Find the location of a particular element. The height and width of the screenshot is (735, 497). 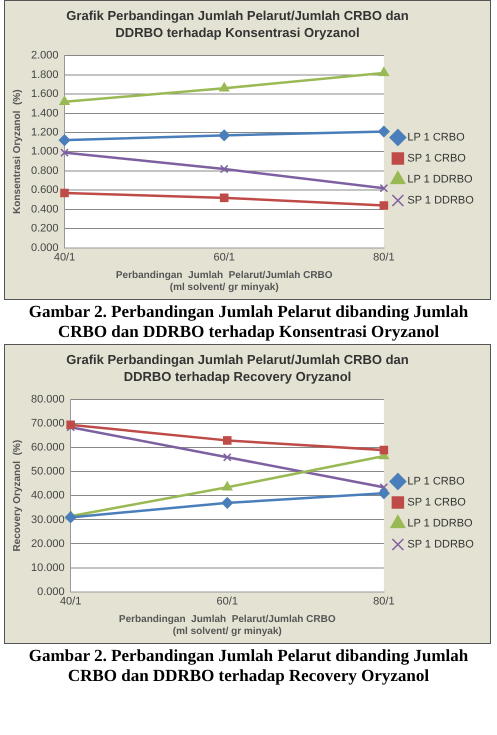

text: Gambar 2. Perbandingan Jumlah Pelarut dibanding Jumlah CRBO dan DDRBO terhadap Recovery Oryzanol is located at coordinates (249, 666).